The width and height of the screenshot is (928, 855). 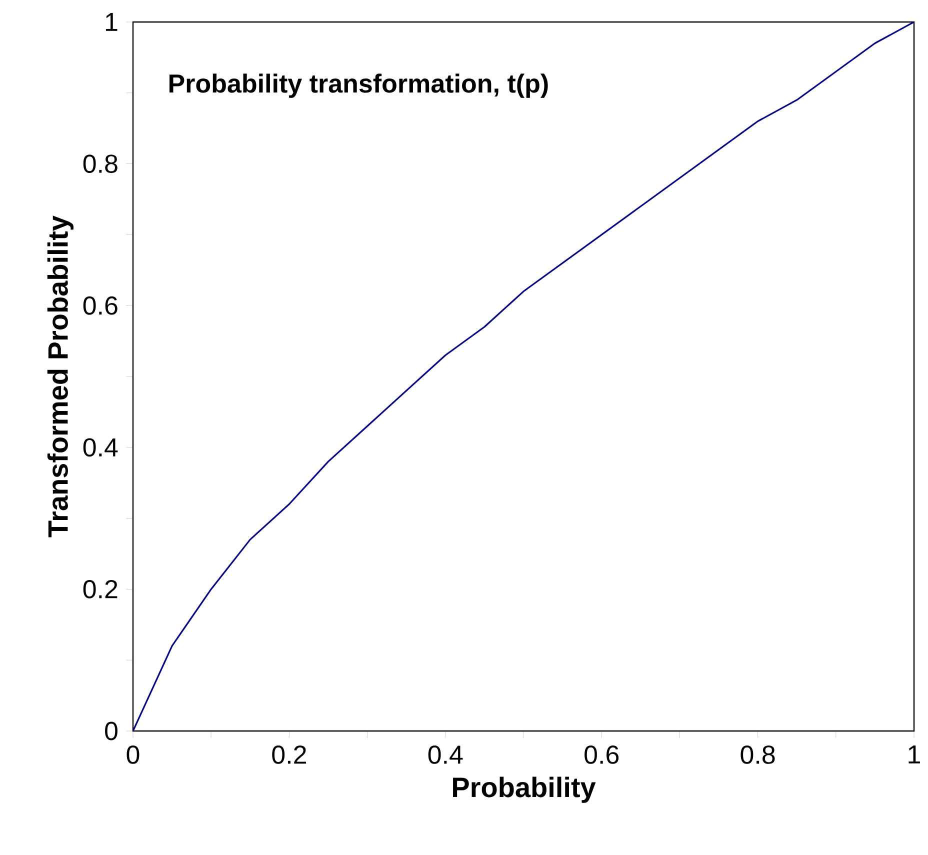 What do you see at coordinates (111, 731) in the screenshot?
I see `y-tick-label: 0` at bounding box center [111, 731].